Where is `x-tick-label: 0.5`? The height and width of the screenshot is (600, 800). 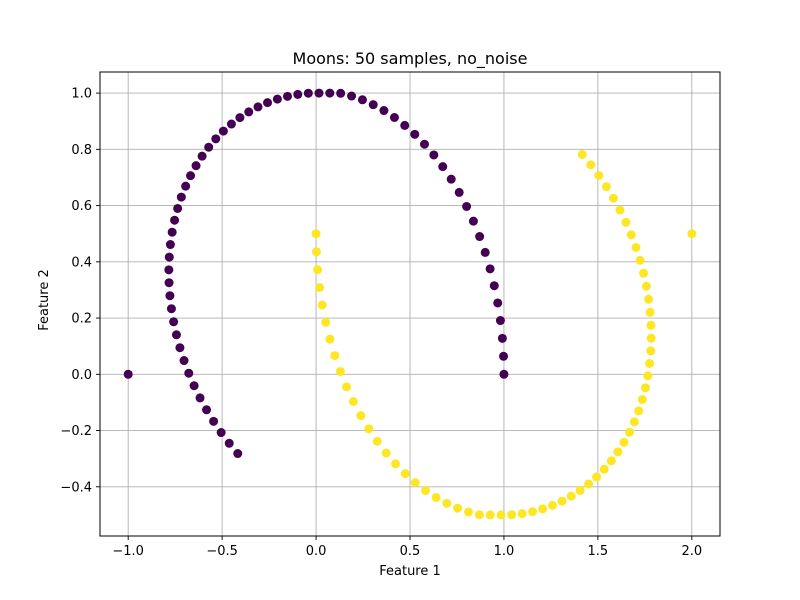
x-tick-label: 0.5 is located at coordinates (410, 551).